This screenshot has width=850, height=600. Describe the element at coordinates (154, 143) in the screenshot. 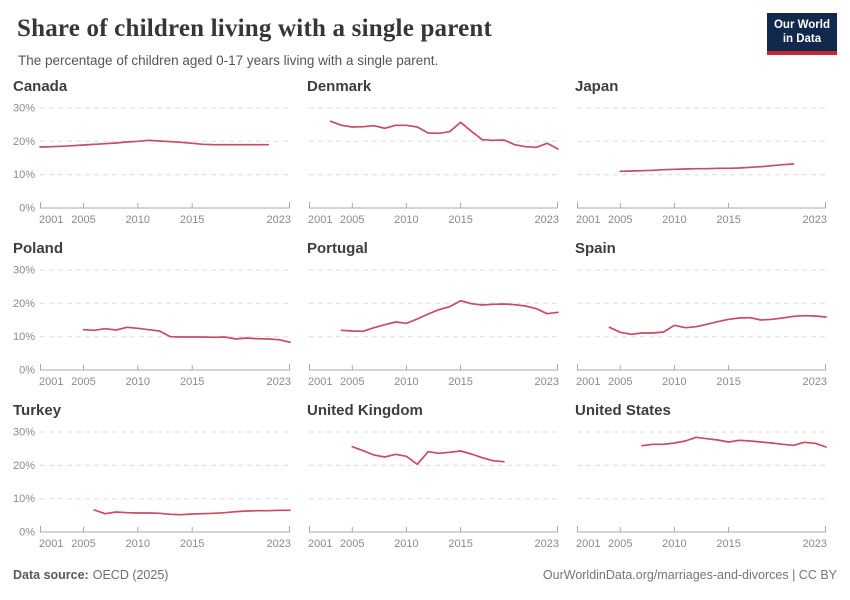

I see `data-line-canada` at that location.